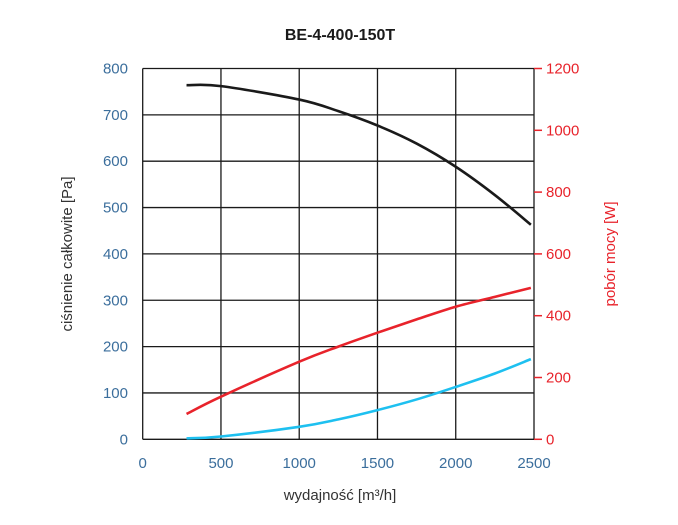  What do you see at coordinates (115, 254) in the screenshot?
I see `y-tick-label: 400` at bounding box center [115, 254].